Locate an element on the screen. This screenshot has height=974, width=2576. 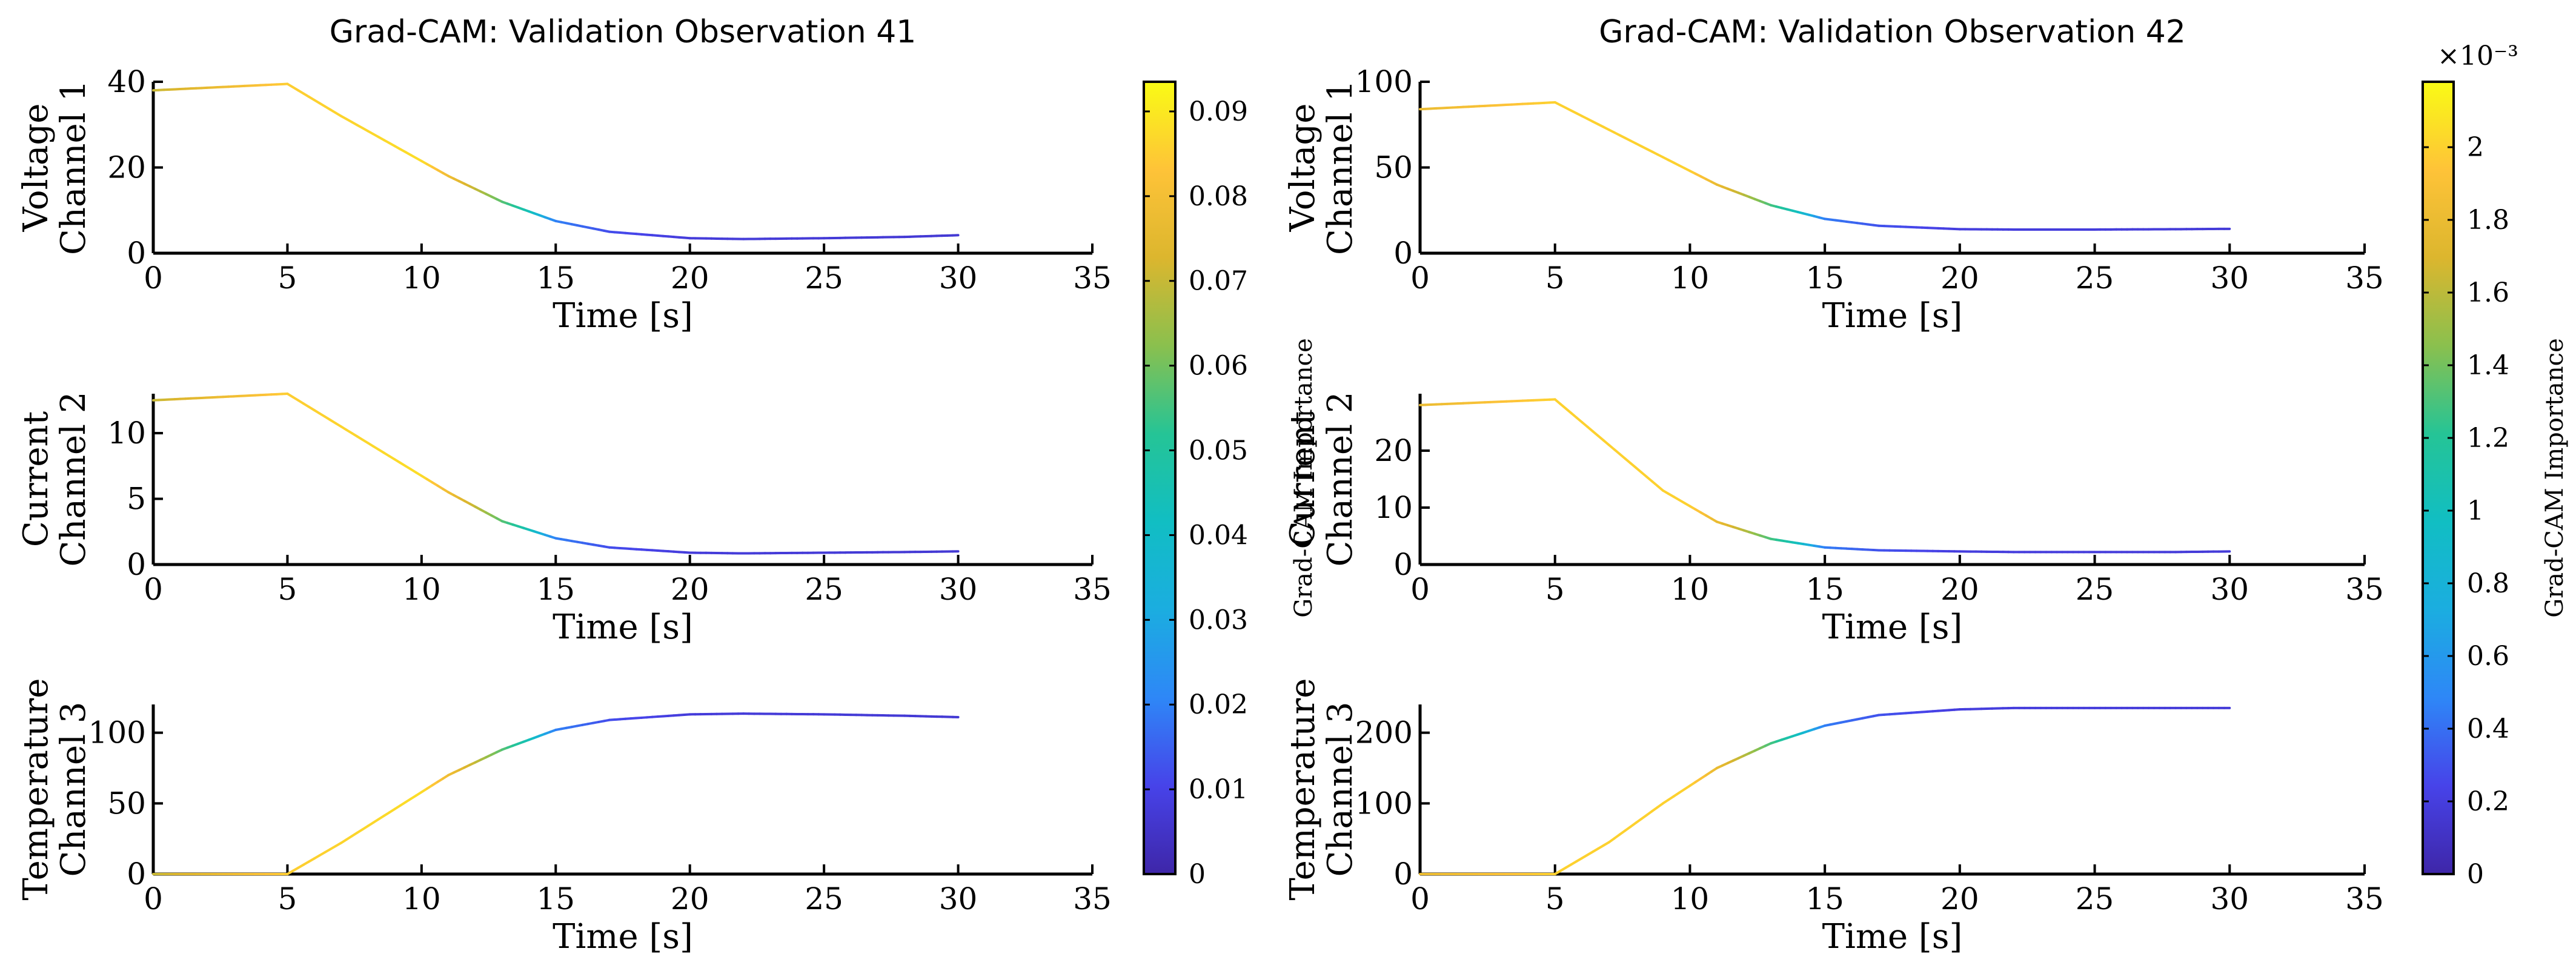
colorbar-tick-label: 0.8 is located at coordinates (2488, 583).